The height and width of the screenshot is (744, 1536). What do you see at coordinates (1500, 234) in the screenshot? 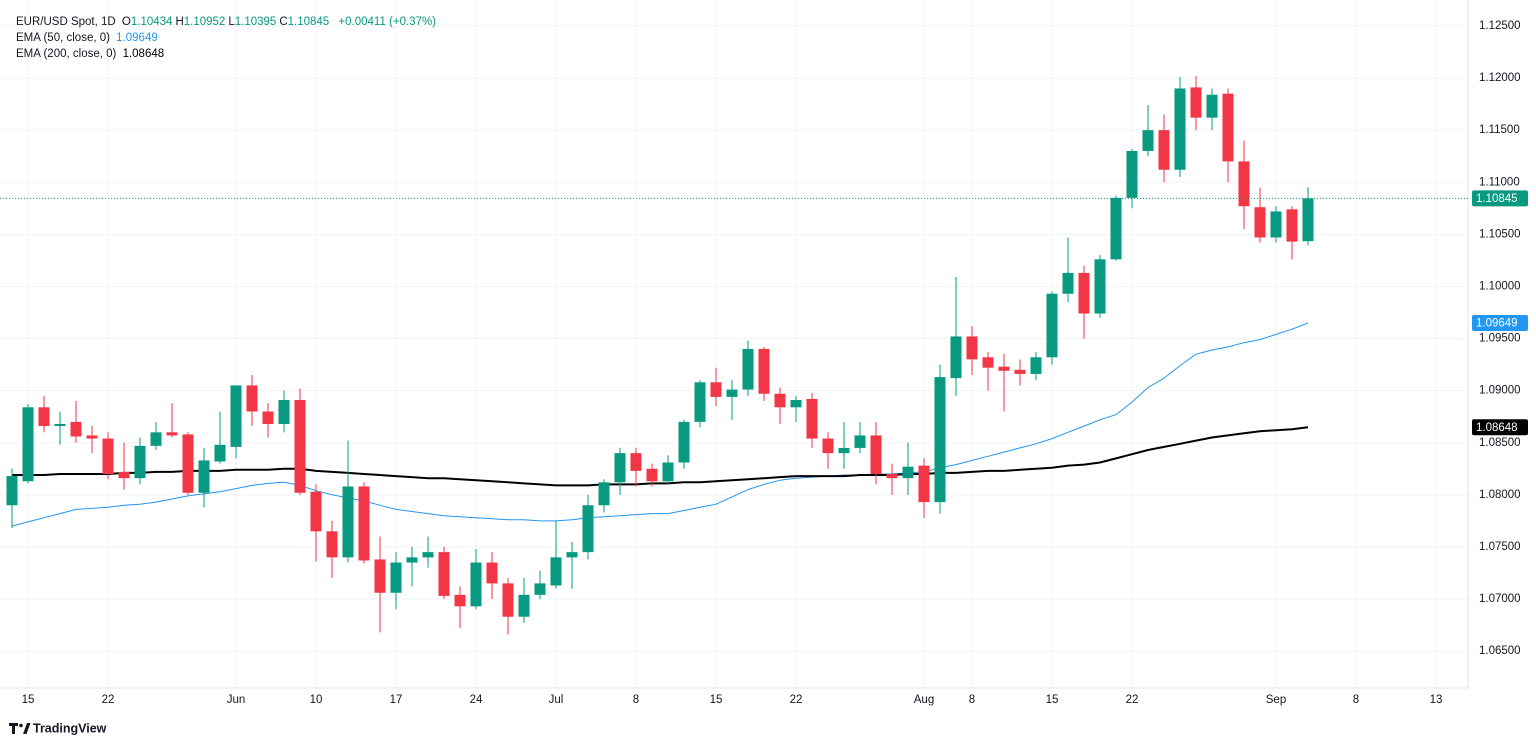
I see `y-tick-label: 1.10500` at bounding box center [1500, 234].